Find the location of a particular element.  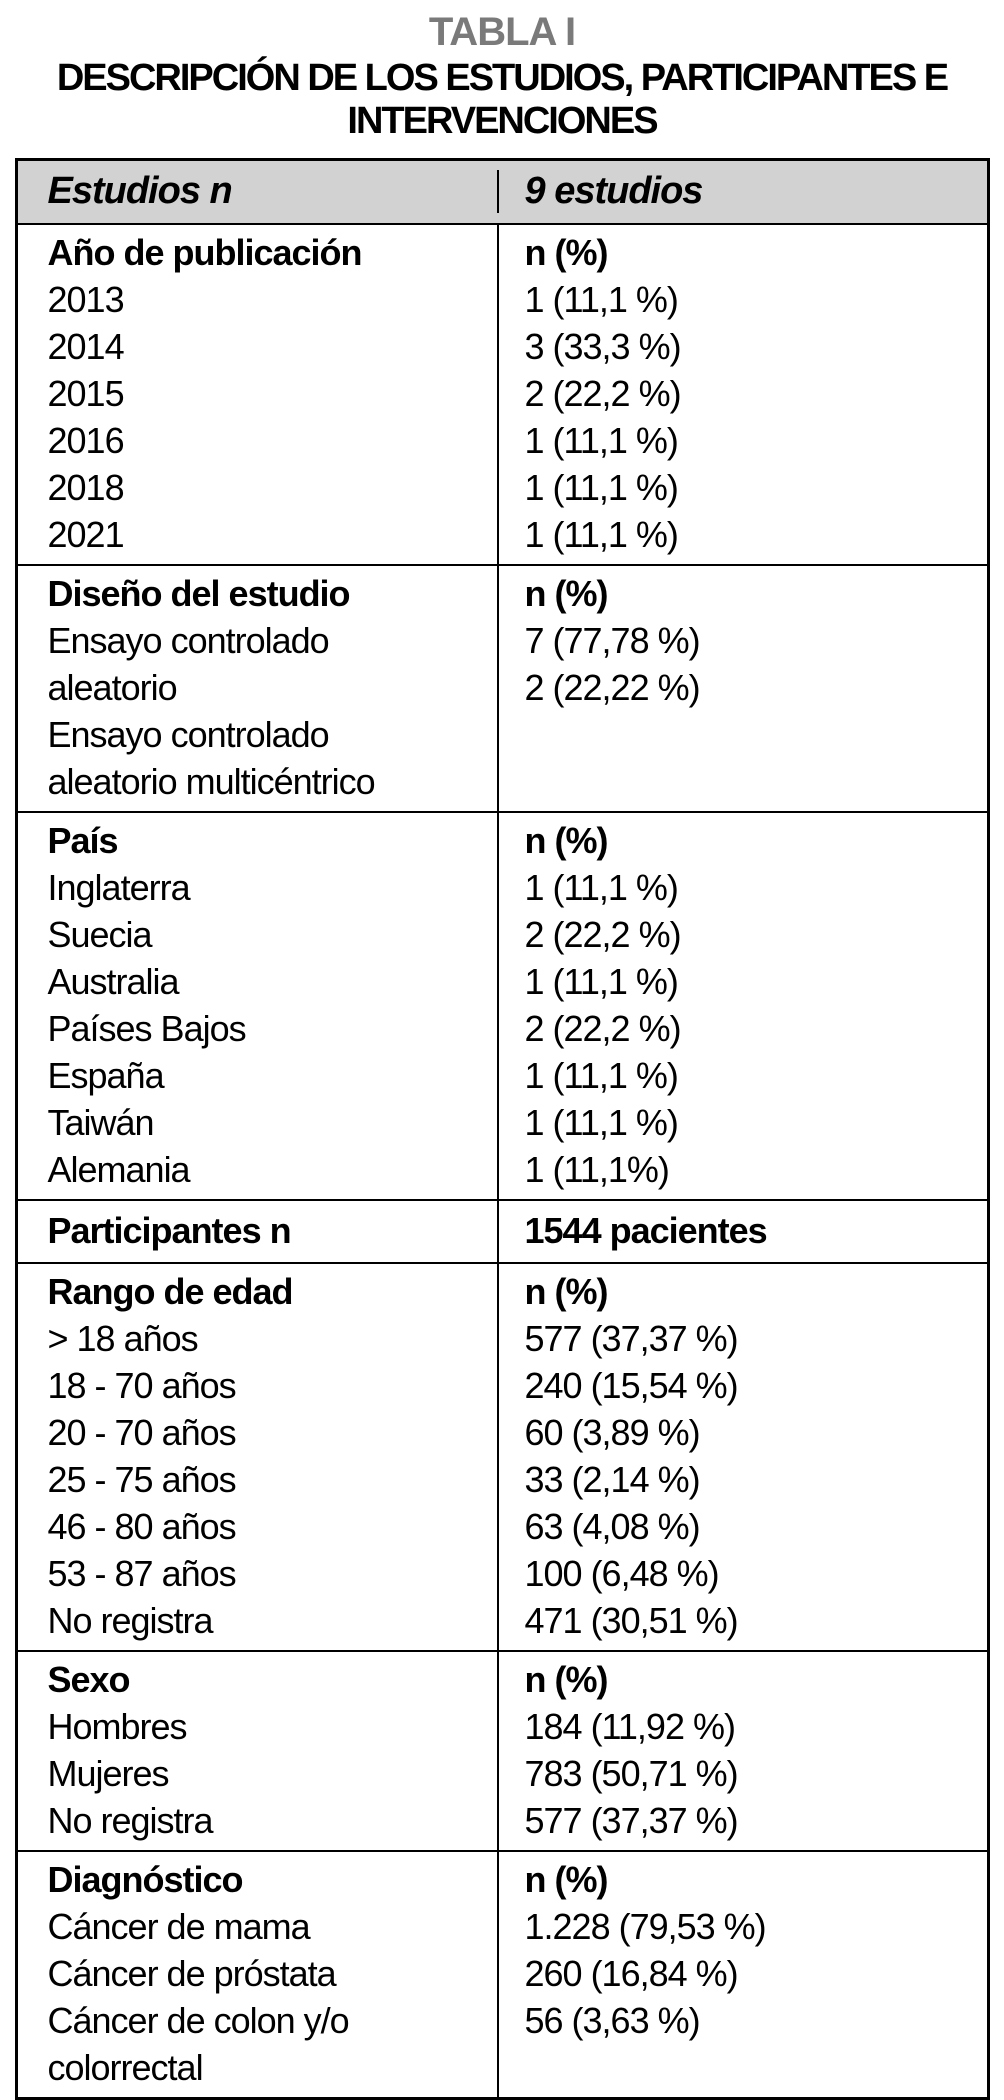

row-label: 2021 is located at coordinates (86, 534).